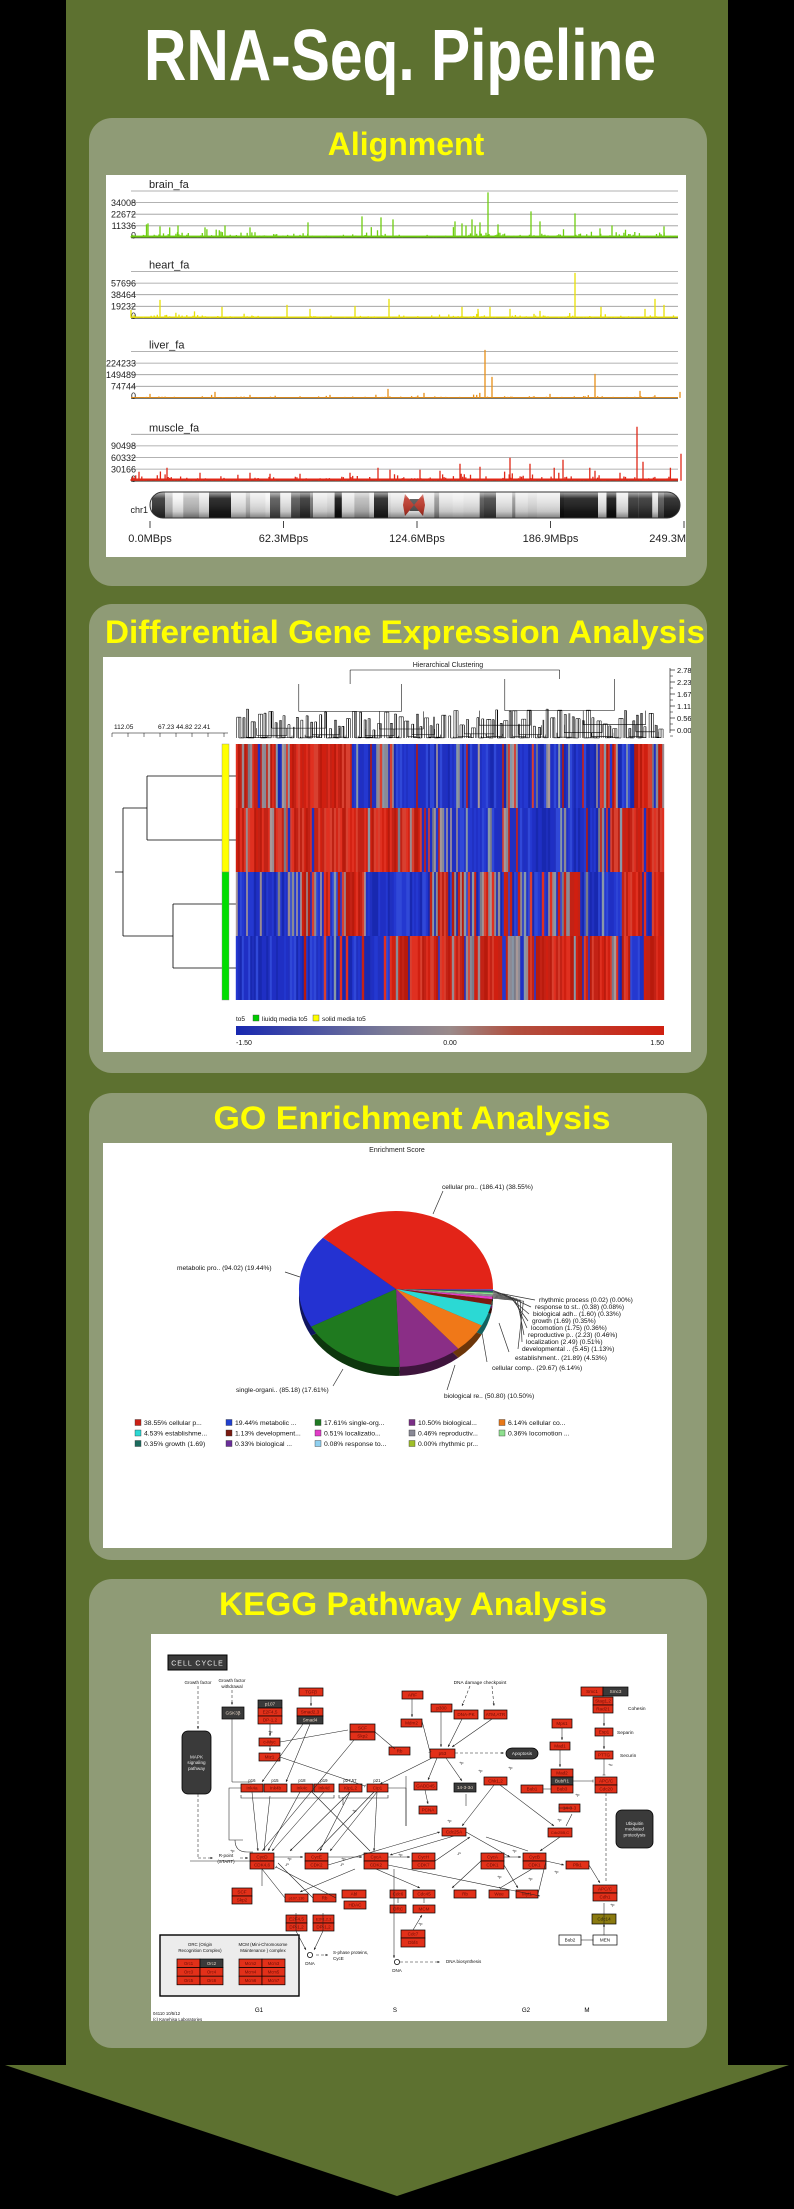  Describe the element at coordinates (406, 144) in the screenshot. I see `svg-text: Alignment` at that location.